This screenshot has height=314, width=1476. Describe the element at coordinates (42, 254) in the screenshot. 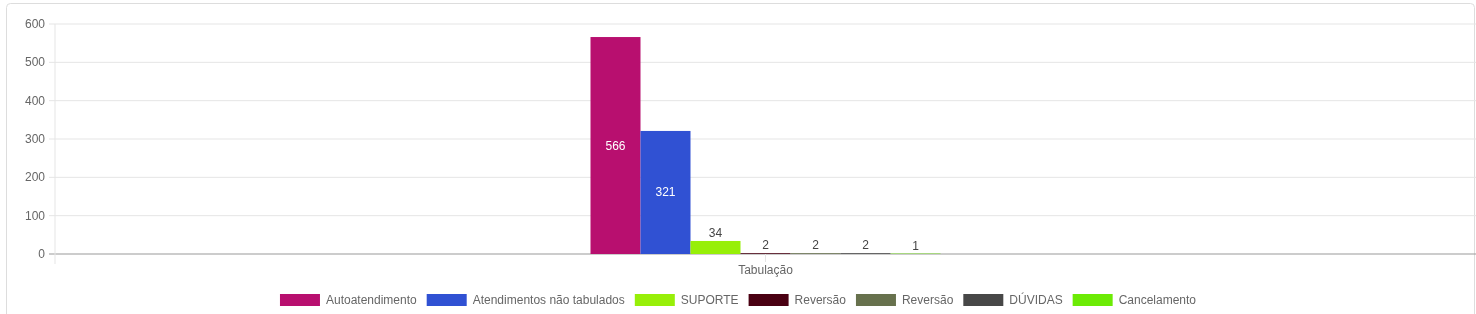

I see `y-tick-label: 0` at that location.